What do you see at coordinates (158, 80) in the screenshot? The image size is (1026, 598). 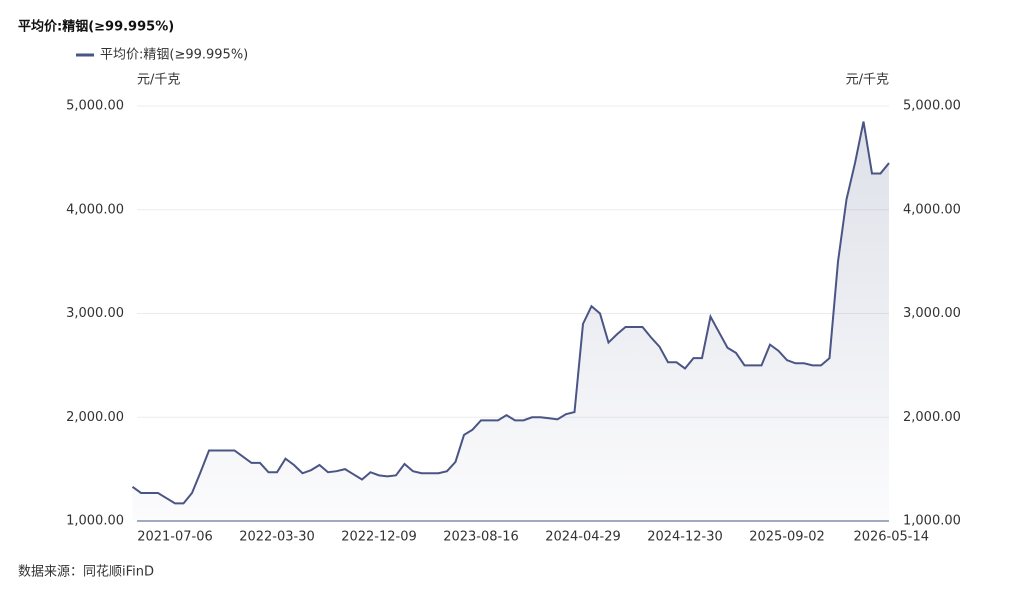 I see `y-unit: 元/千克` at bounding box center [158, 80].